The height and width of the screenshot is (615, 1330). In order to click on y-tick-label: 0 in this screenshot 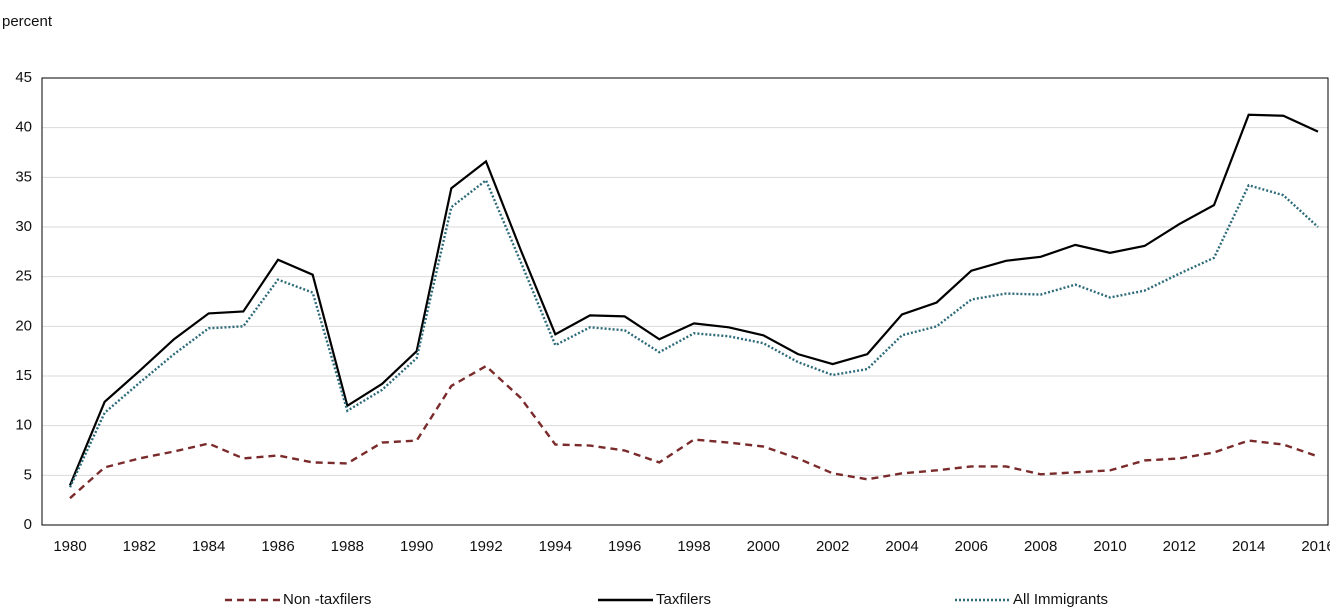, I will do `click(28, 524)`.